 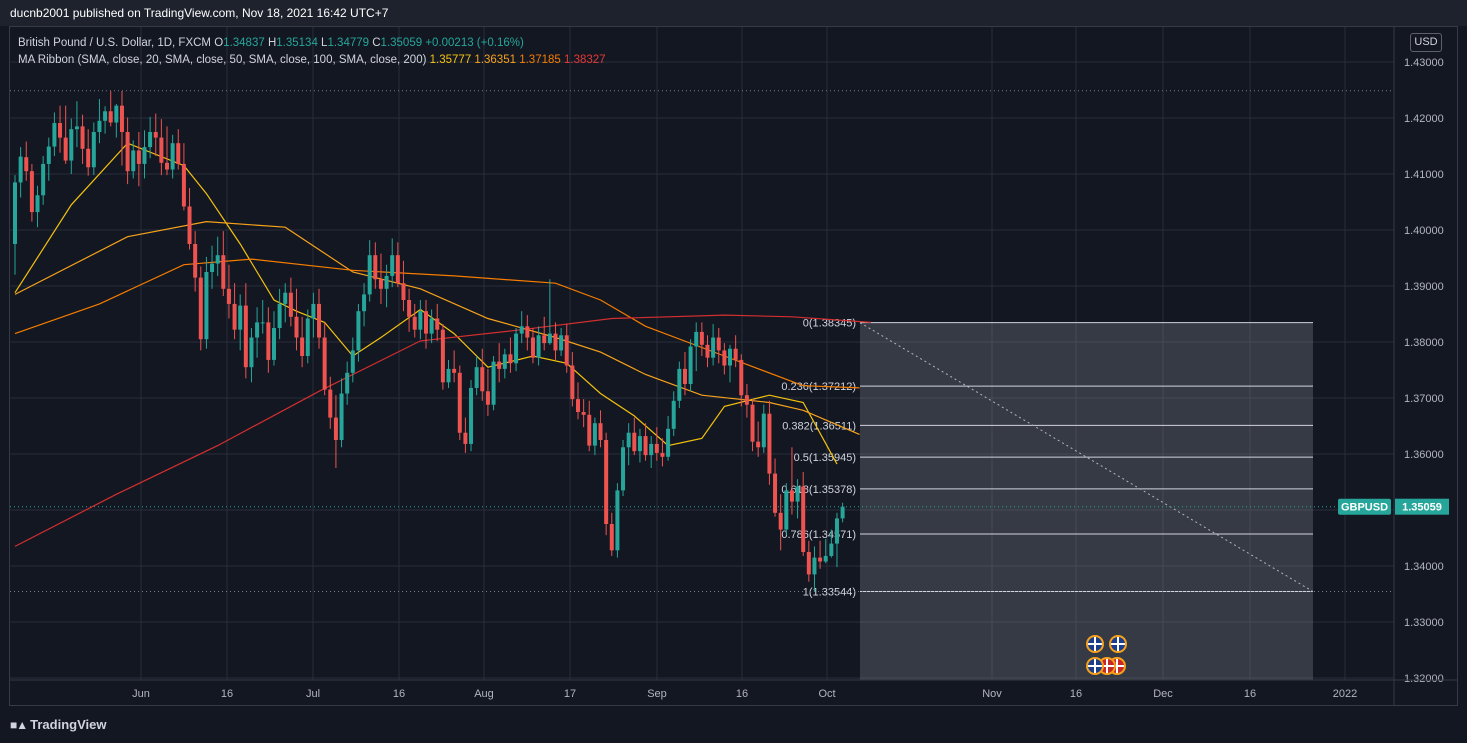 I want to click on time-axis: Jun 16 Jul 16 Aug 17 Sep 16 Oct Nov 16 Dec 16 2022, so click(x=734, y=689).